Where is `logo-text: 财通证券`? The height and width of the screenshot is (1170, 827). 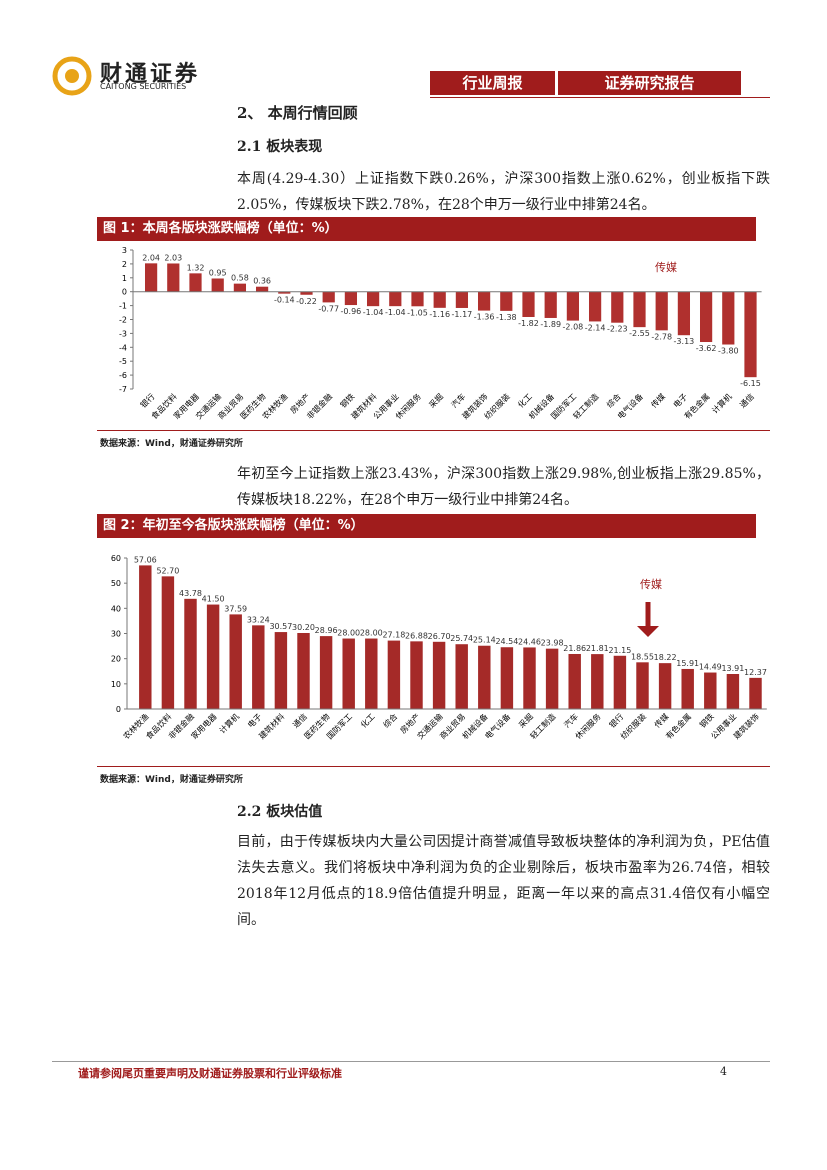 logo-text: 财通证券 is located at coordinates (150, 74).